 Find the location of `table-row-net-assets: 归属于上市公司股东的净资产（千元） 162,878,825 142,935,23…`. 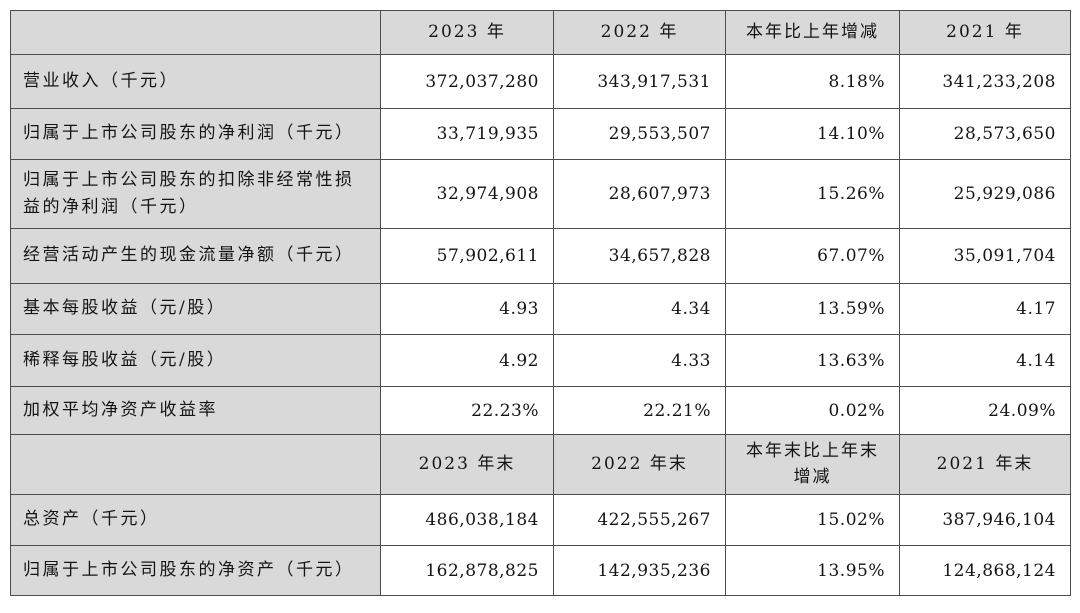

table-row-net-assets: 归属于上市公司股东的净资产（千元） 162,878,825 142,935,23… is located at coordinates (540, 570).